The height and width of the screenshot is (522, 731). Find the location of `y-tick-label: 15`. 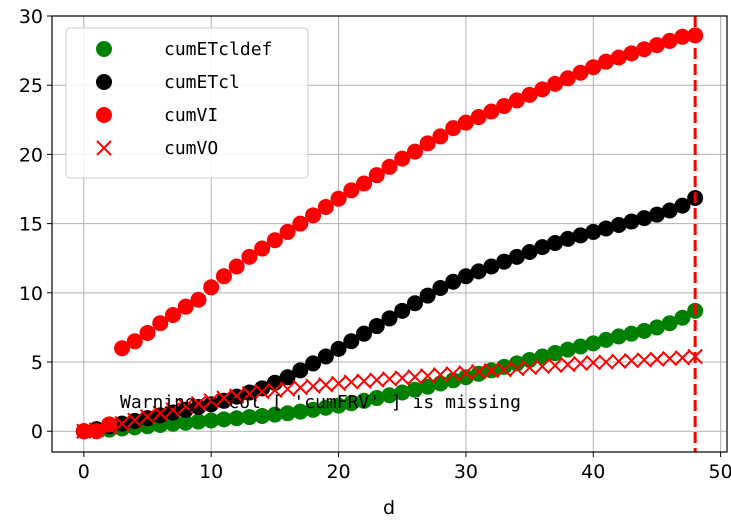

y-tick-label: 15 is located at coordinates (31, 225).